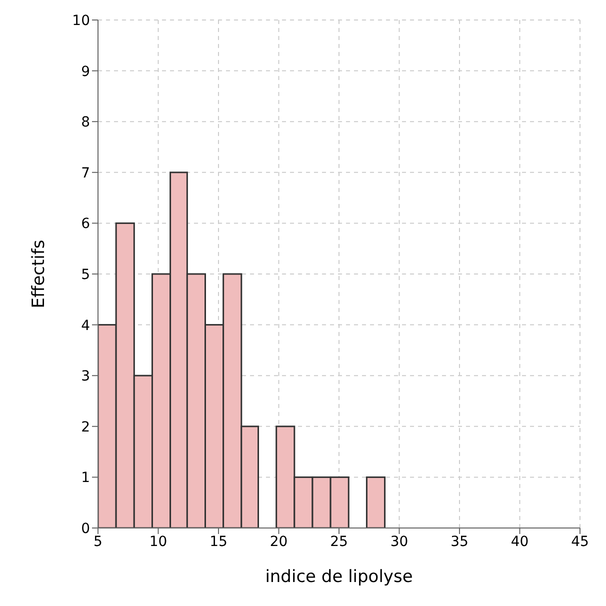 This screenshot has height=606, width=606. I want to click on x-tick-label: 5, so click(98, 542).